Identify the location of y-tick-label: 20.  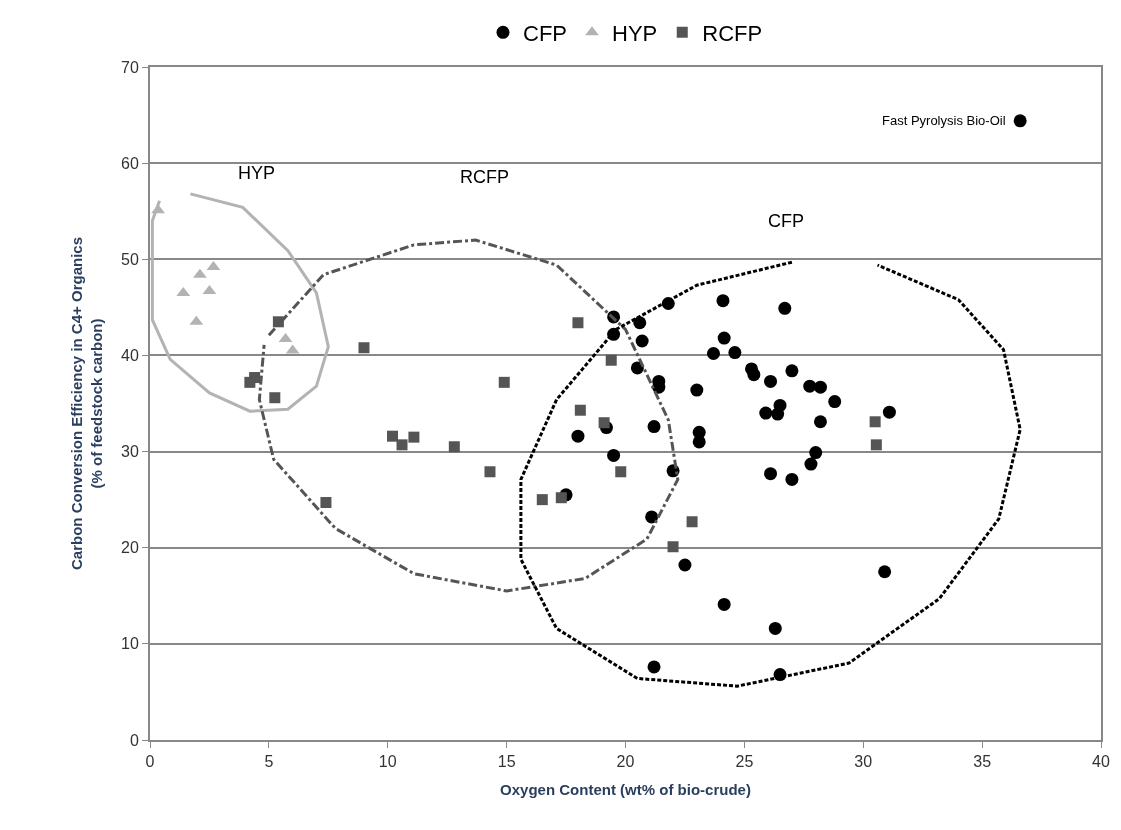
(130, 548).